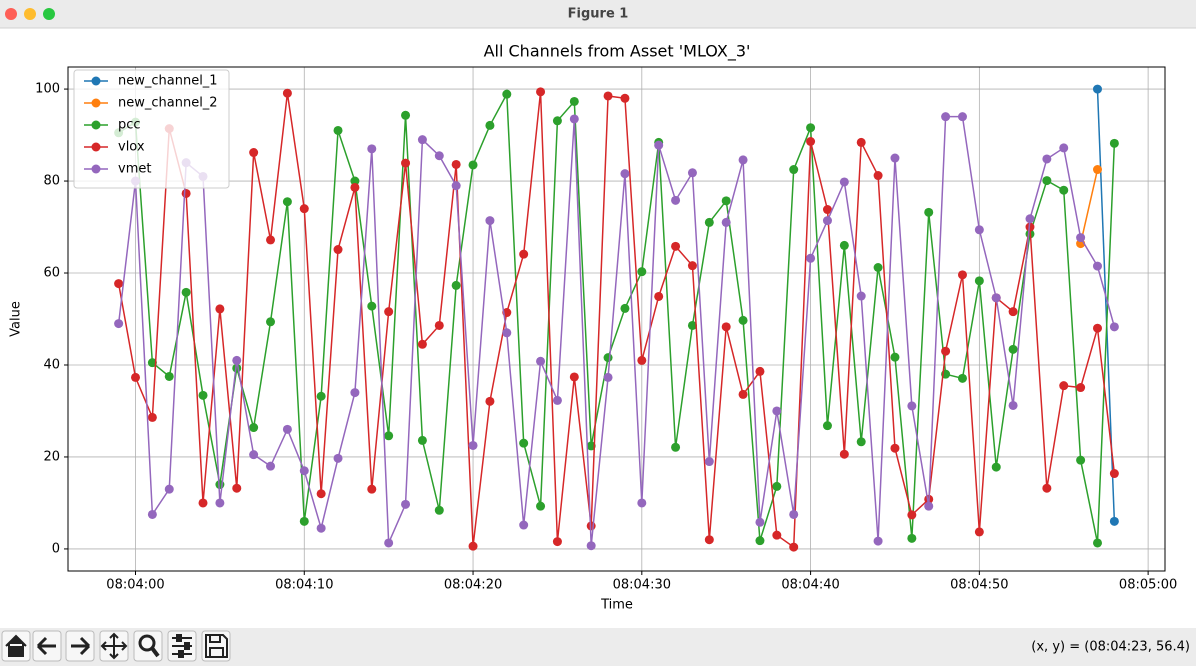 The height and width of the screenshot is (670, 1196). I want to click on home-button, so click(16, 646).